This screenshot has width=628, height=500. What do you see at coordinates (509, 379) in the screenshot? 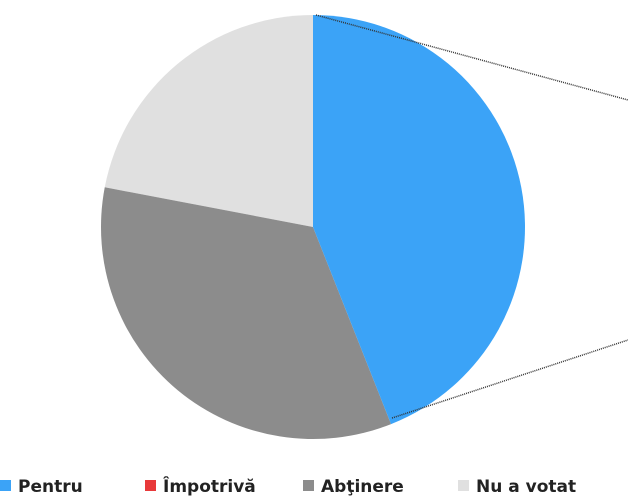
I see `connector-line` at bounding box center [509, 379].